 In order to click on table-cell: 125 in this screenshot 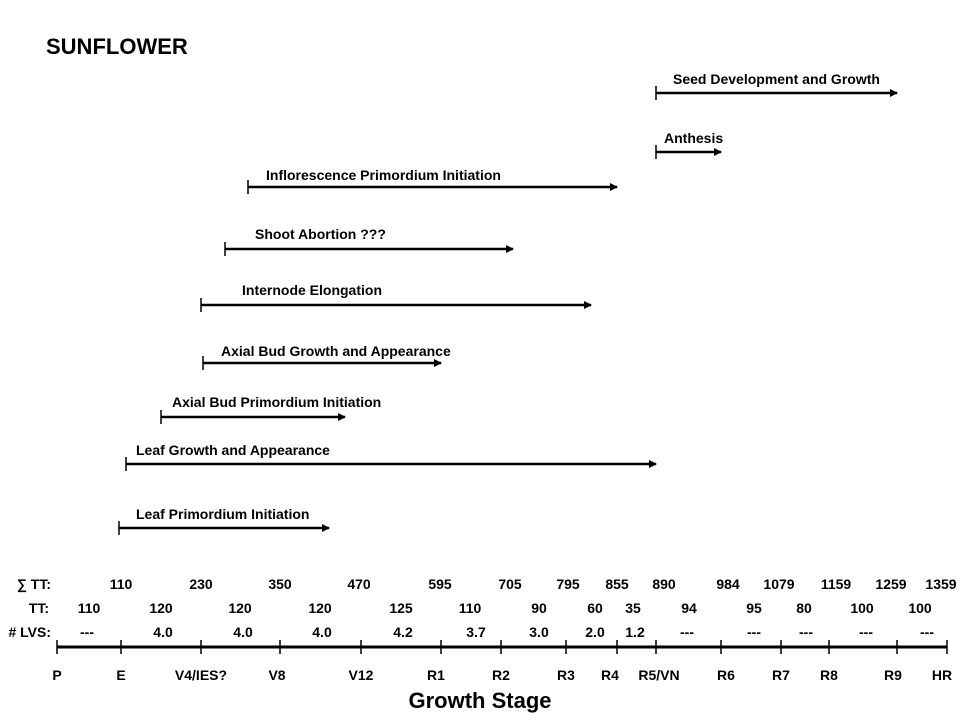, I will do `click(401, 608)`.